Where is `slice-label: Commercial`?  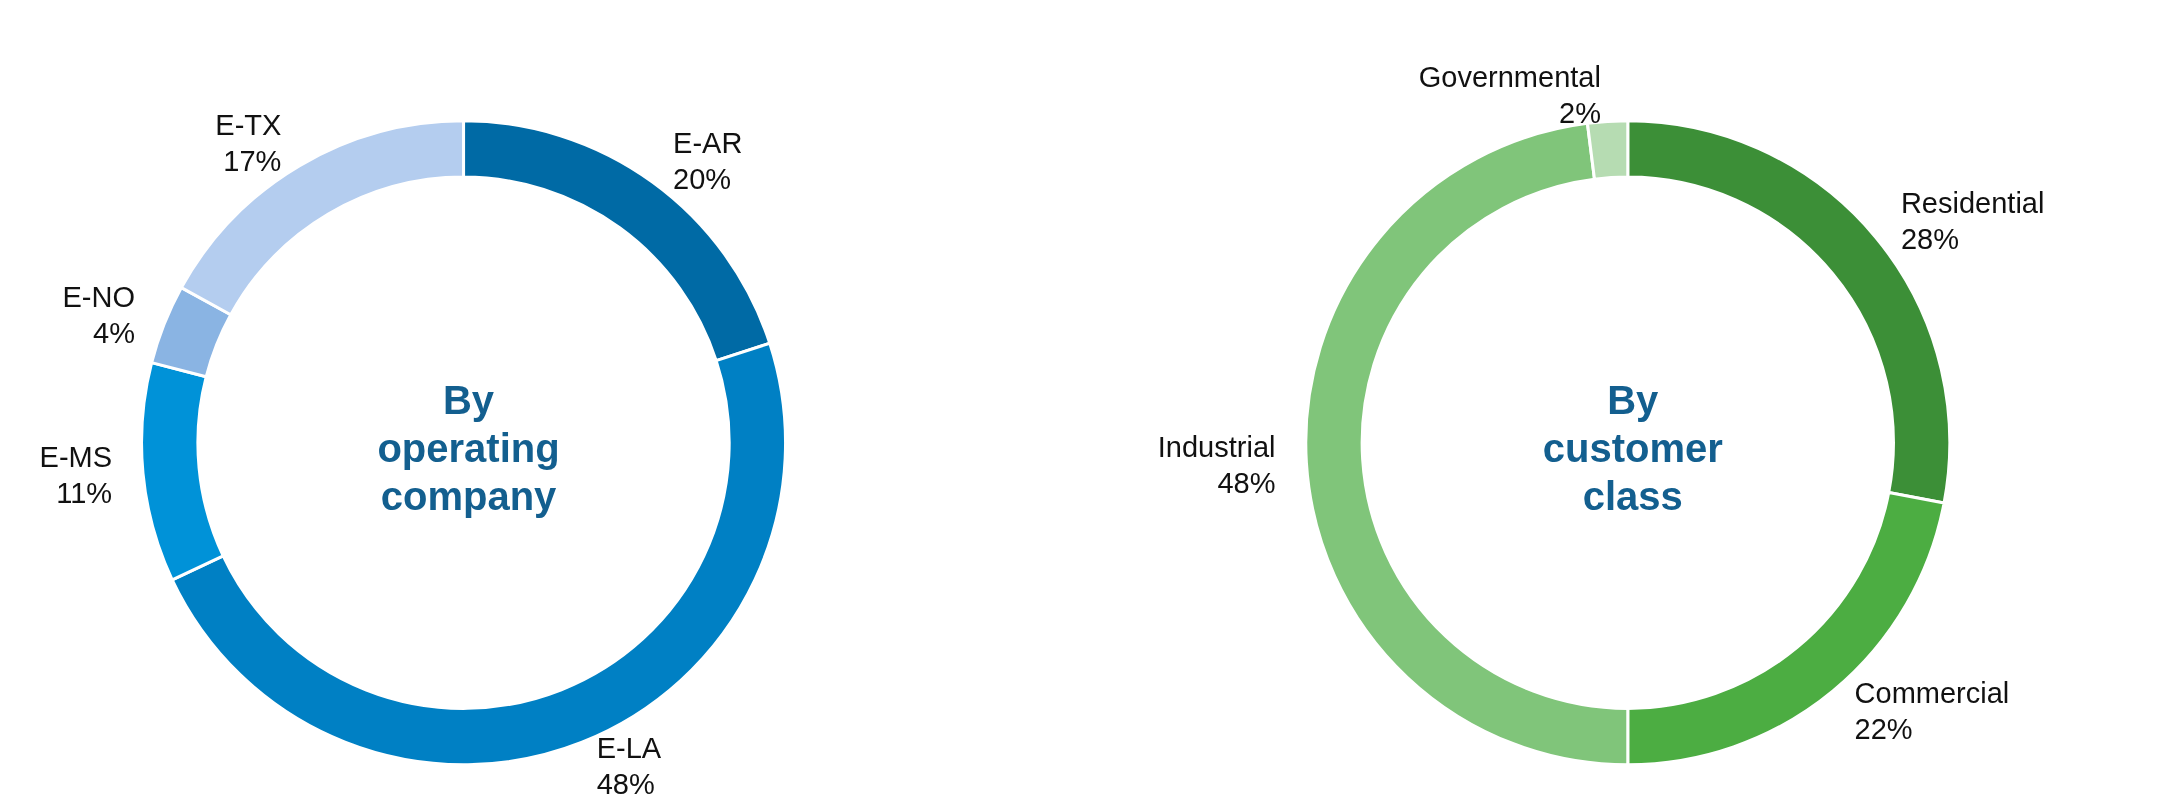
slice-label: Commercial is located at coordinates (1932, 692).